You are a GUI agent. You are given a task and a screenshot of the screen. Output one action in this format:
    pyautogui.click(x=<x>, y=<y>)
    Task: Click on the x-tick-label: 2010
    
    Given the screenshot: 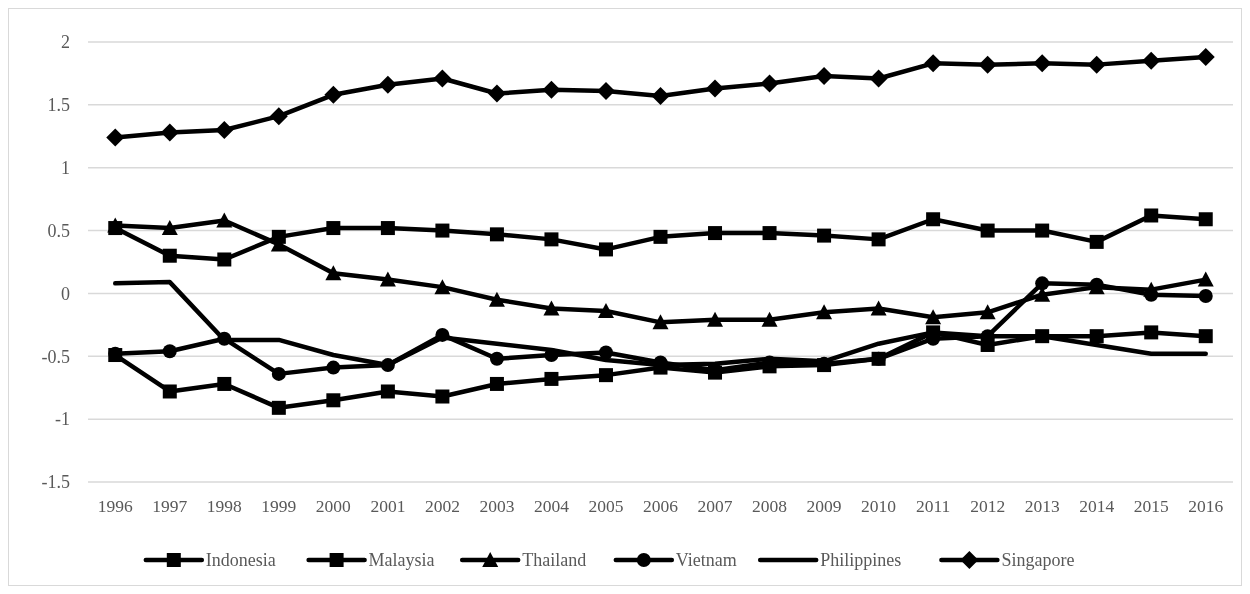 What is the action you would take?
    pyautogui.click(x=879, y=506)
    